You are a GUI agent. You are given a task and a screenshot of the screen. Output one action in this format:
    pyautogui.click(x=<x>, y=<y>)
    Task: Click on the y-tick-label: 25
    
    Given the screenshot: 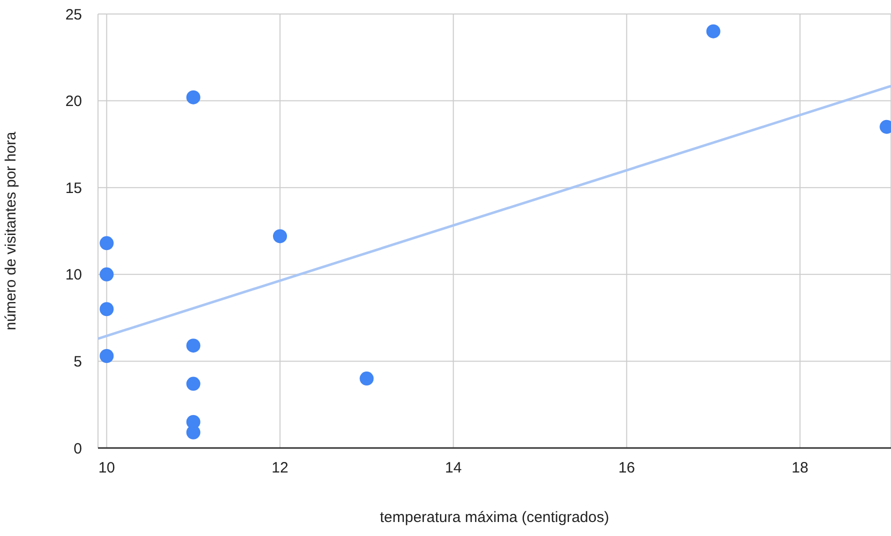 What is the action you would take?
    pyautogui.click(x=73, y=15)
    